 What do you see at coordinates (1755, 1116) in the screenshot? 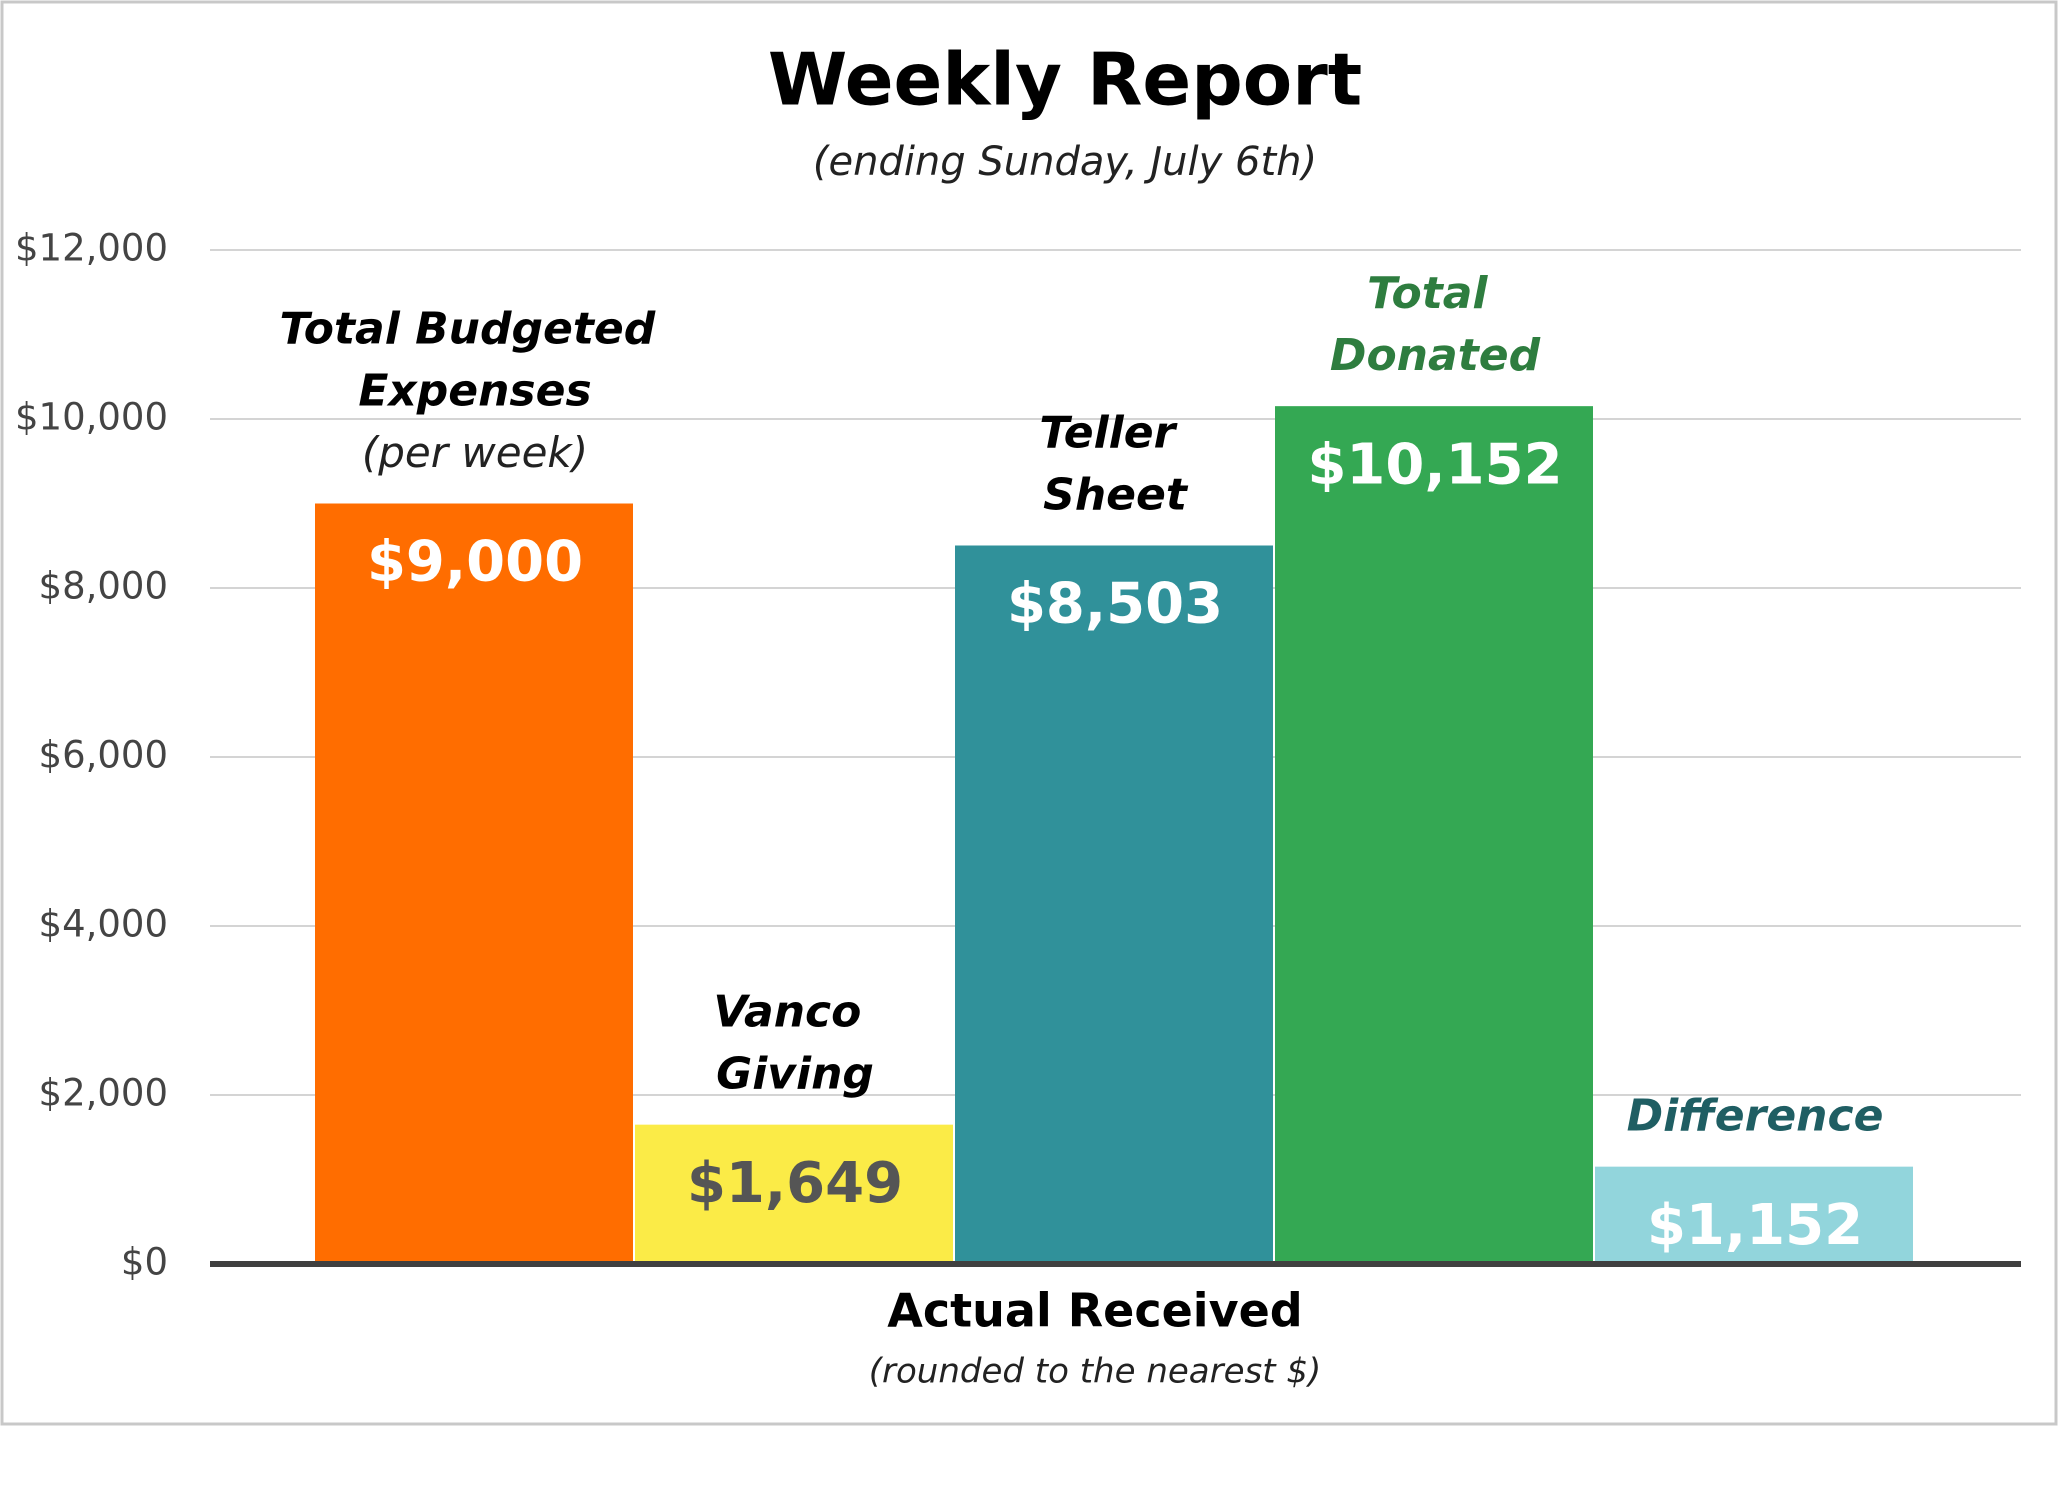
I see `category-label: Difference` at bounding box center [1755, 1116].